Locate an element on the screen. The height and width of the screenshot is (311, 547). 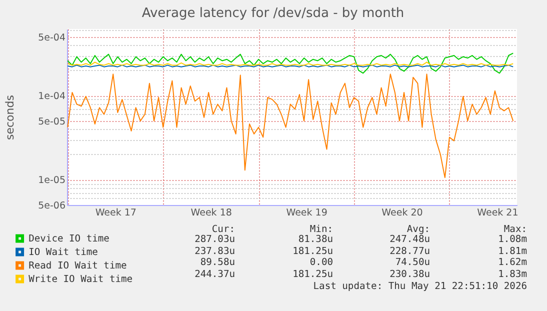
text: 287.03u is located at coordinates (214, 240).